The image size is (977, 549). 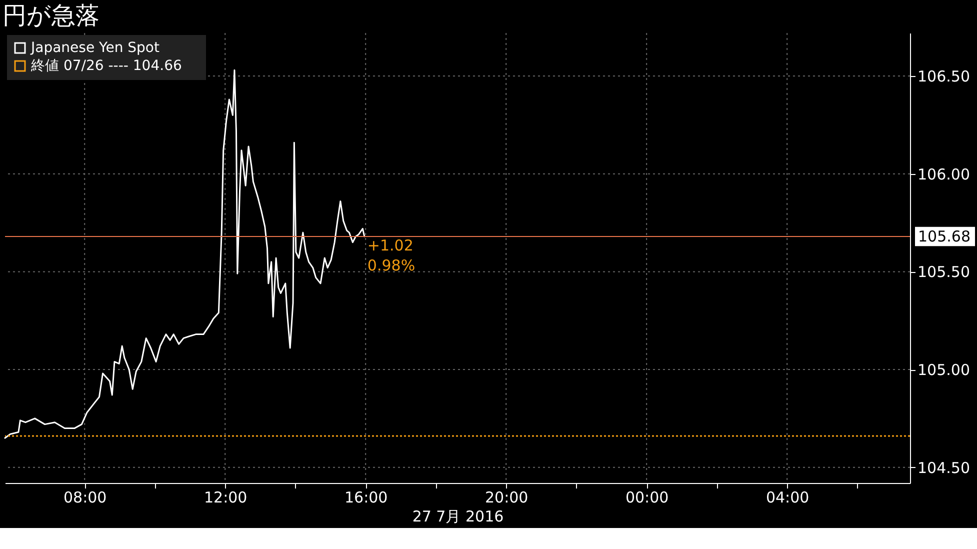 What do you see at coordinates (944, 77) in the screenshot?
I see `y-tick-label: 106.50` at bounding box center [944, 77].